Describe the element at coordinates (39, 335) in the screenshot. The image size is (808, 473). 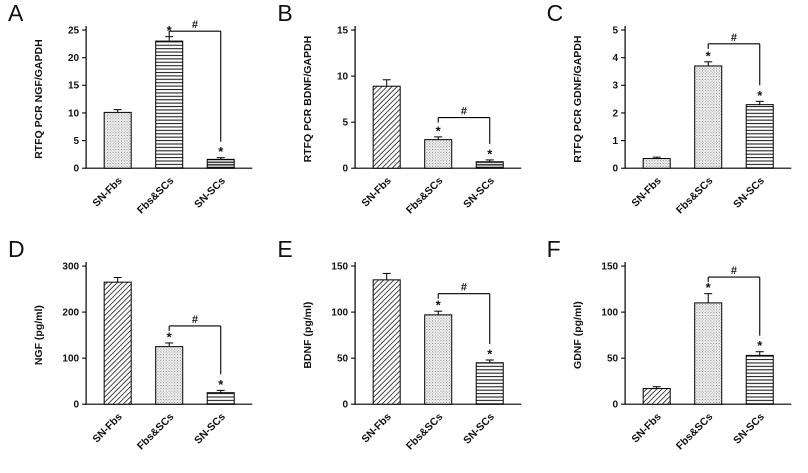
I see `y-axis-title: NGF (pg/ml)` at that location.